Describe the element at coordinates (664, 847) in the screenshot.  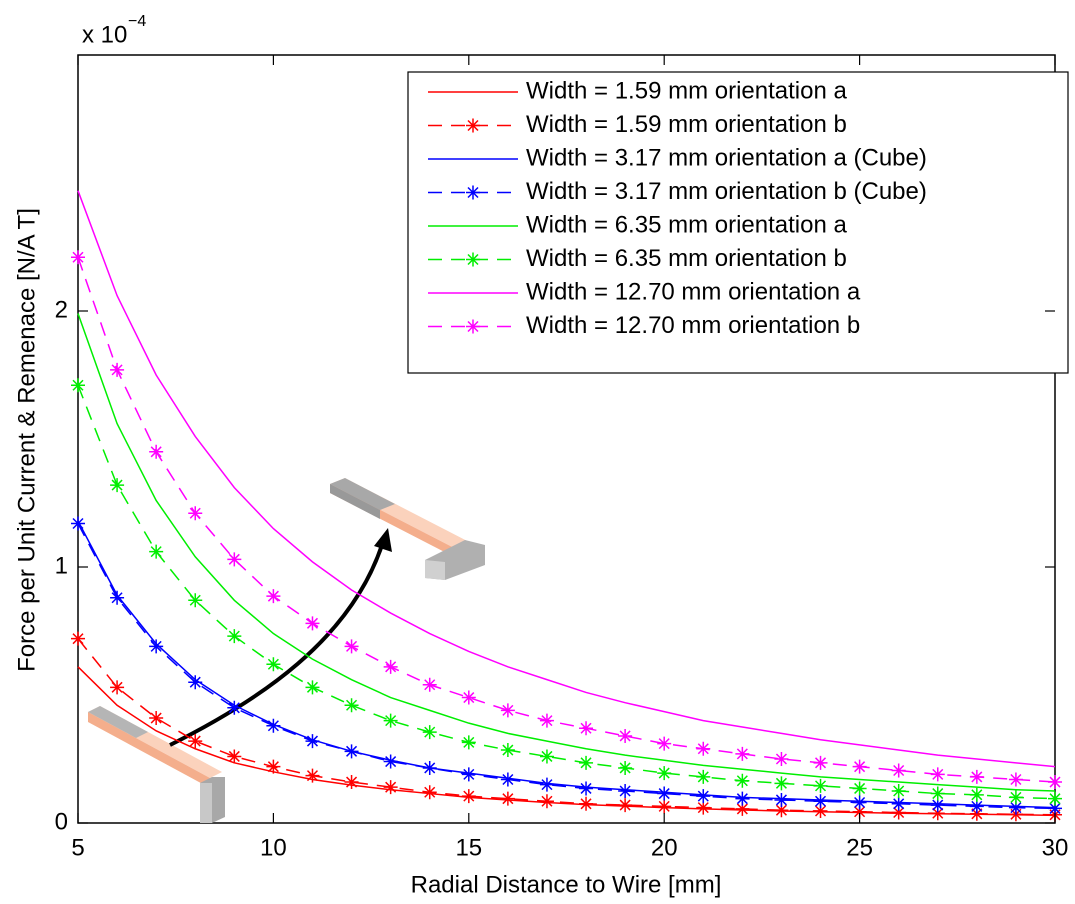
I see `x-tick-label: 20` at that location.